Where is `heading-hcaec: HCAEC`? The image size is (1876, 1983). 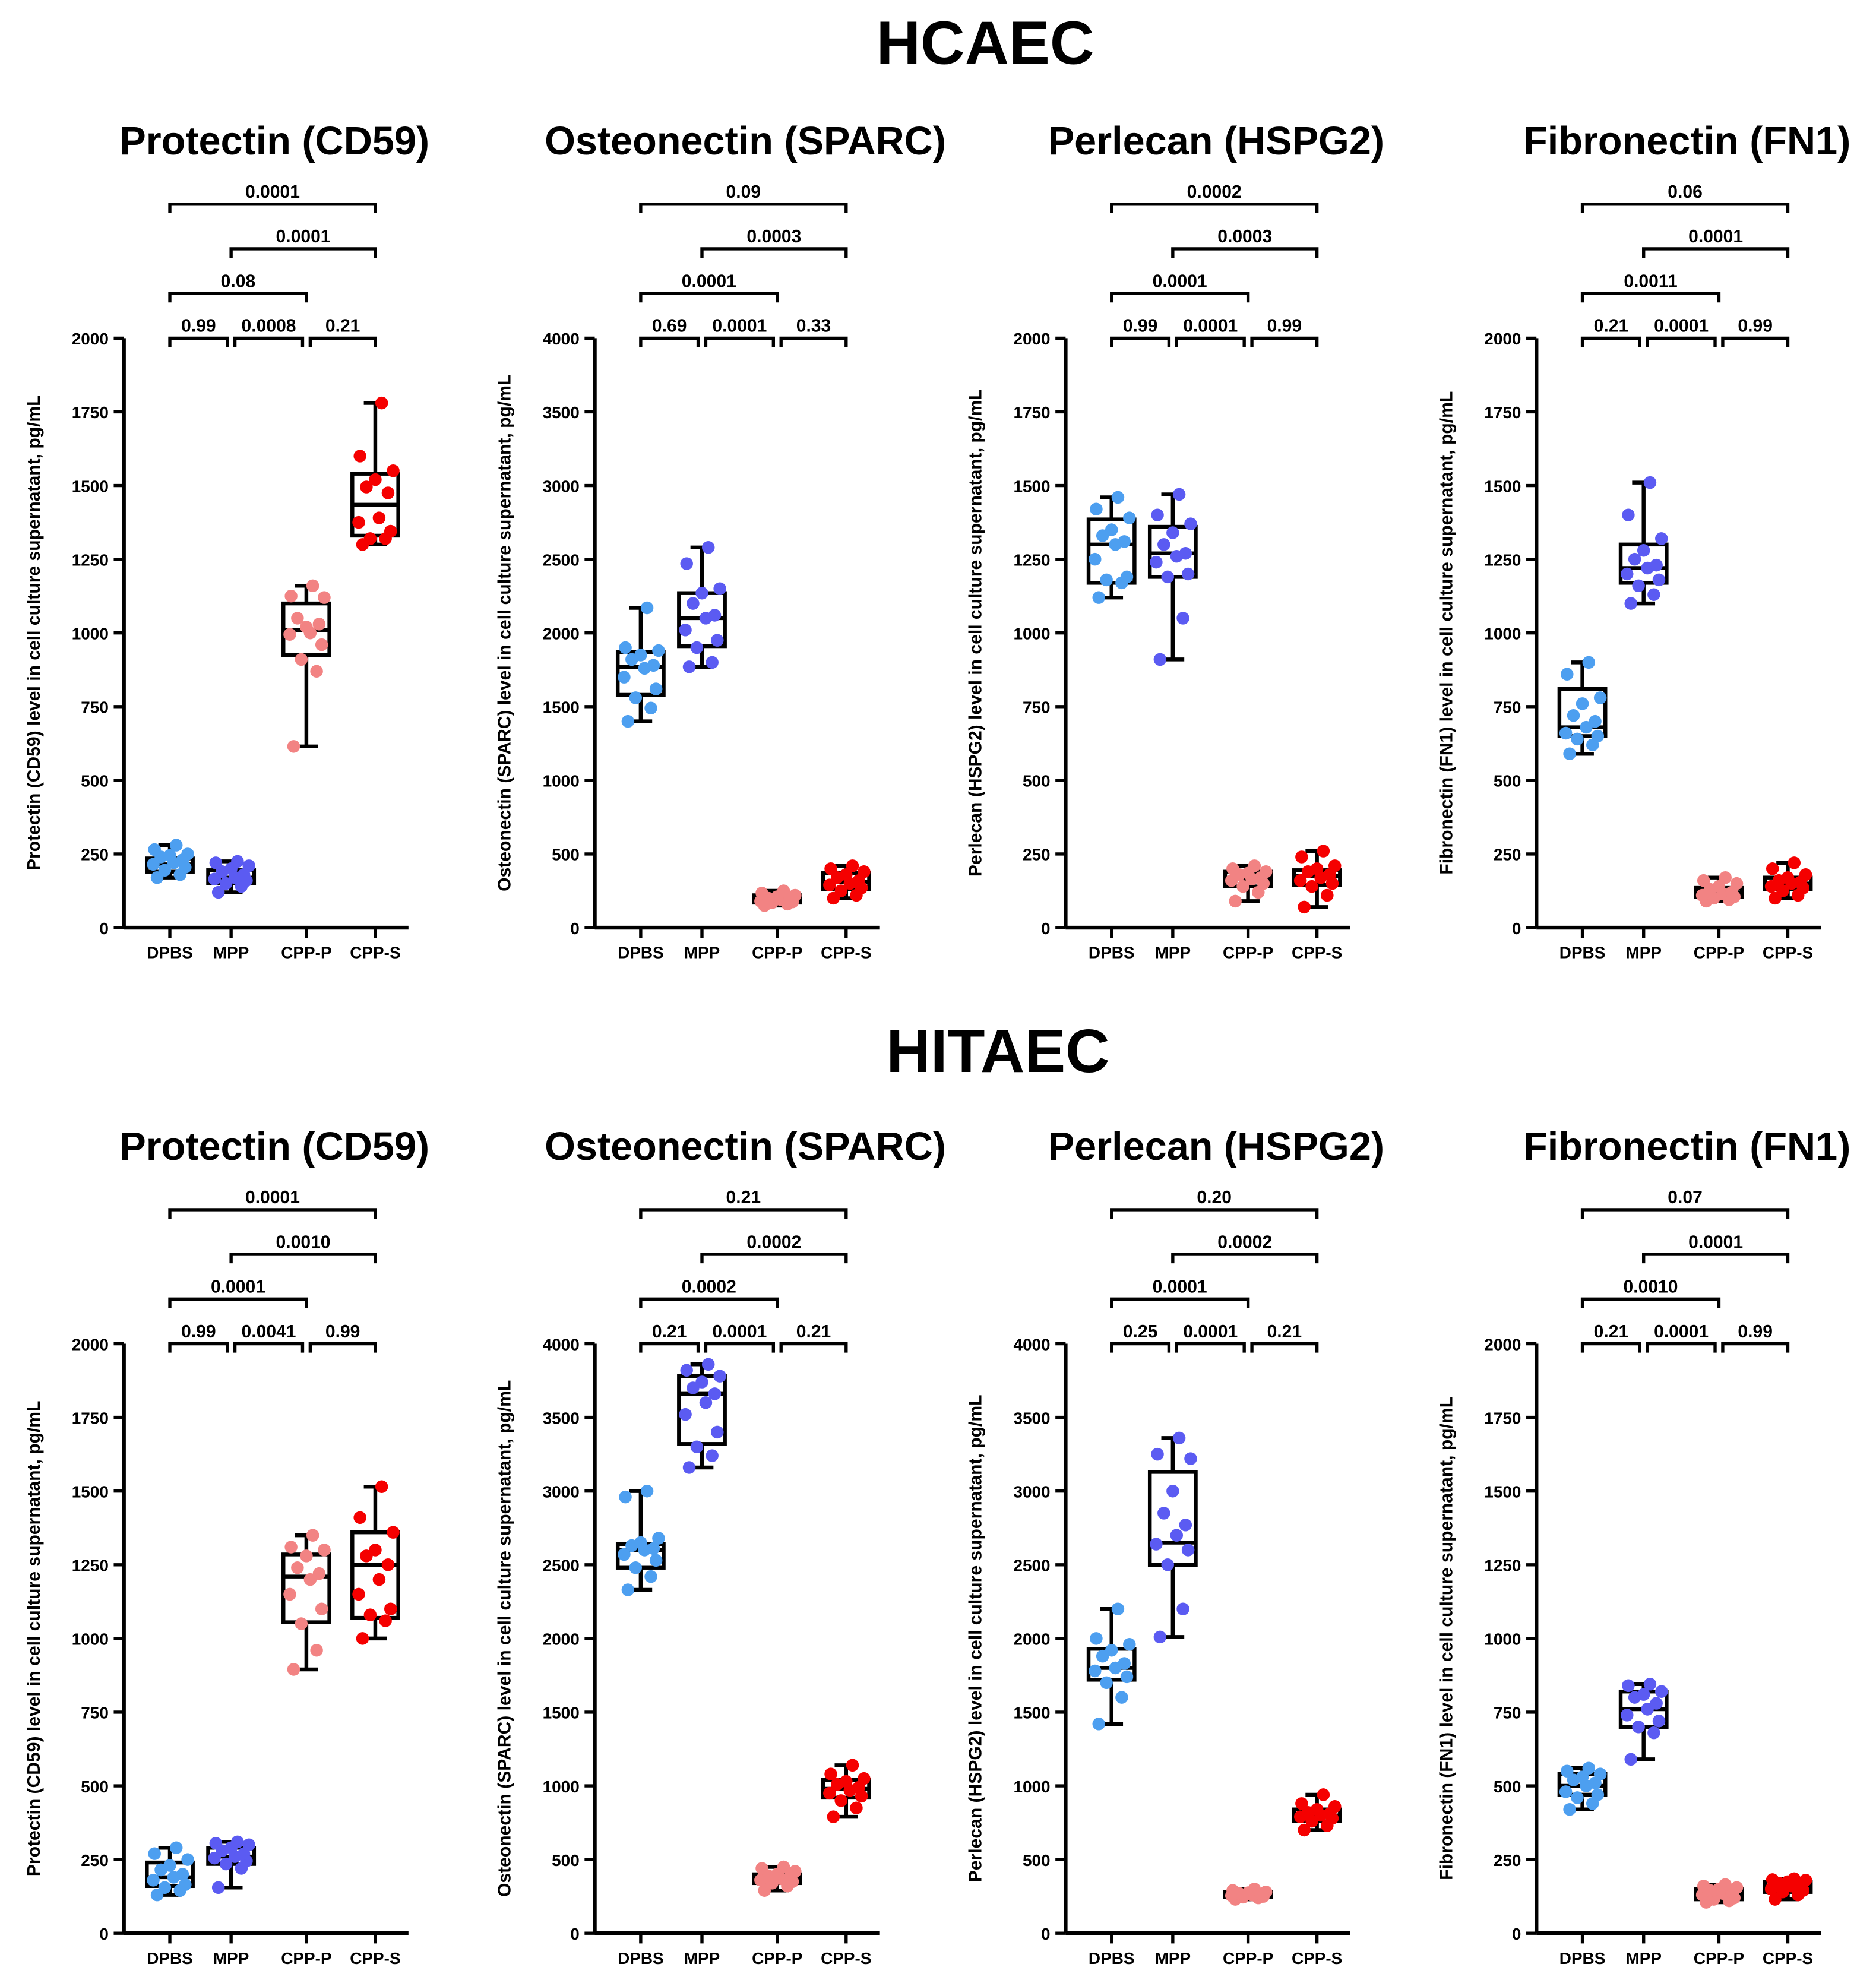 heading-hcaec: HCAEC is located at coordinates (985, 42).